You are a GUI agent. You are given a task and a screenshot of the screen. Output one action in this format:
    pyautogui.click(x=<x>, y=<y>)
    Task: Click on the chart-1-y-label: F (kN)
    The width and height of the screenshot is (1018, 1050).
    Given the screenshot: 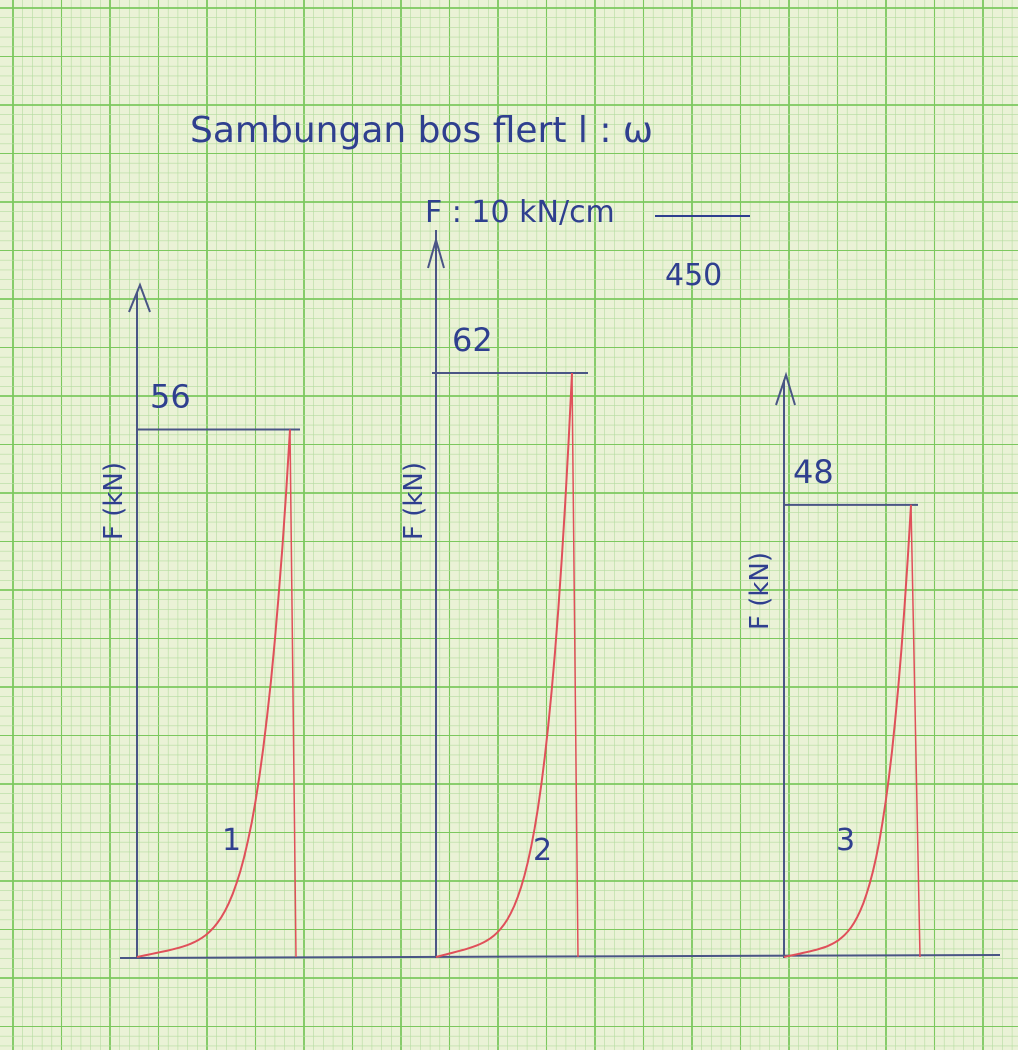 What is the action you would take?
    pyautogui.click(x=114, y=501)
    